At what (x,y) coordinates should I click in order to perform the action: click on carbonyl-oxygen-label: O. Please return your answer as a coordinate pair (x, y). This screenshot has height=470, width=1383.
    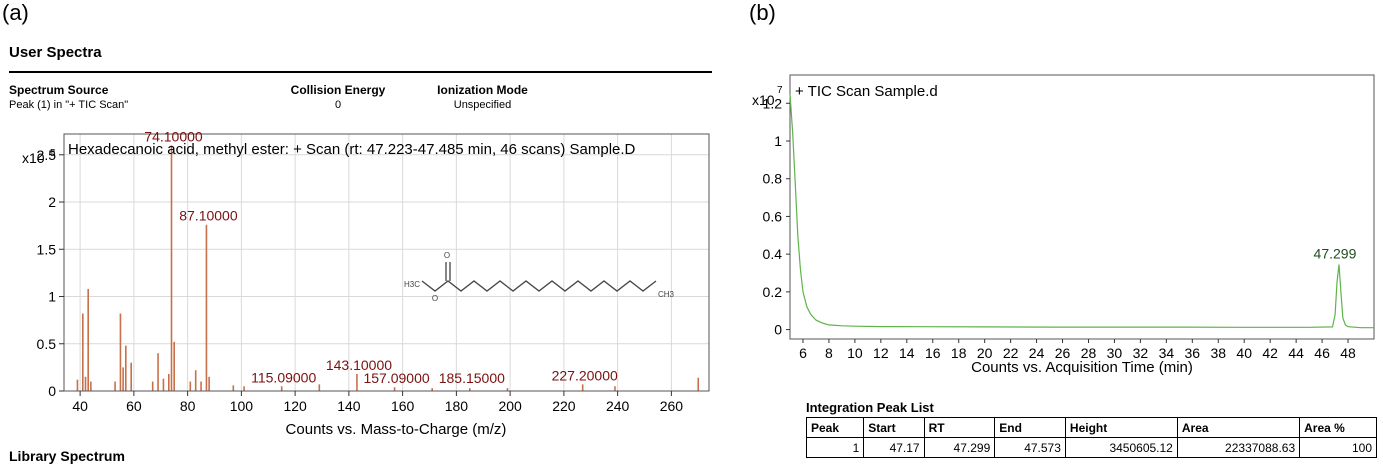
    Looking at the image, I should click on (447, 255).